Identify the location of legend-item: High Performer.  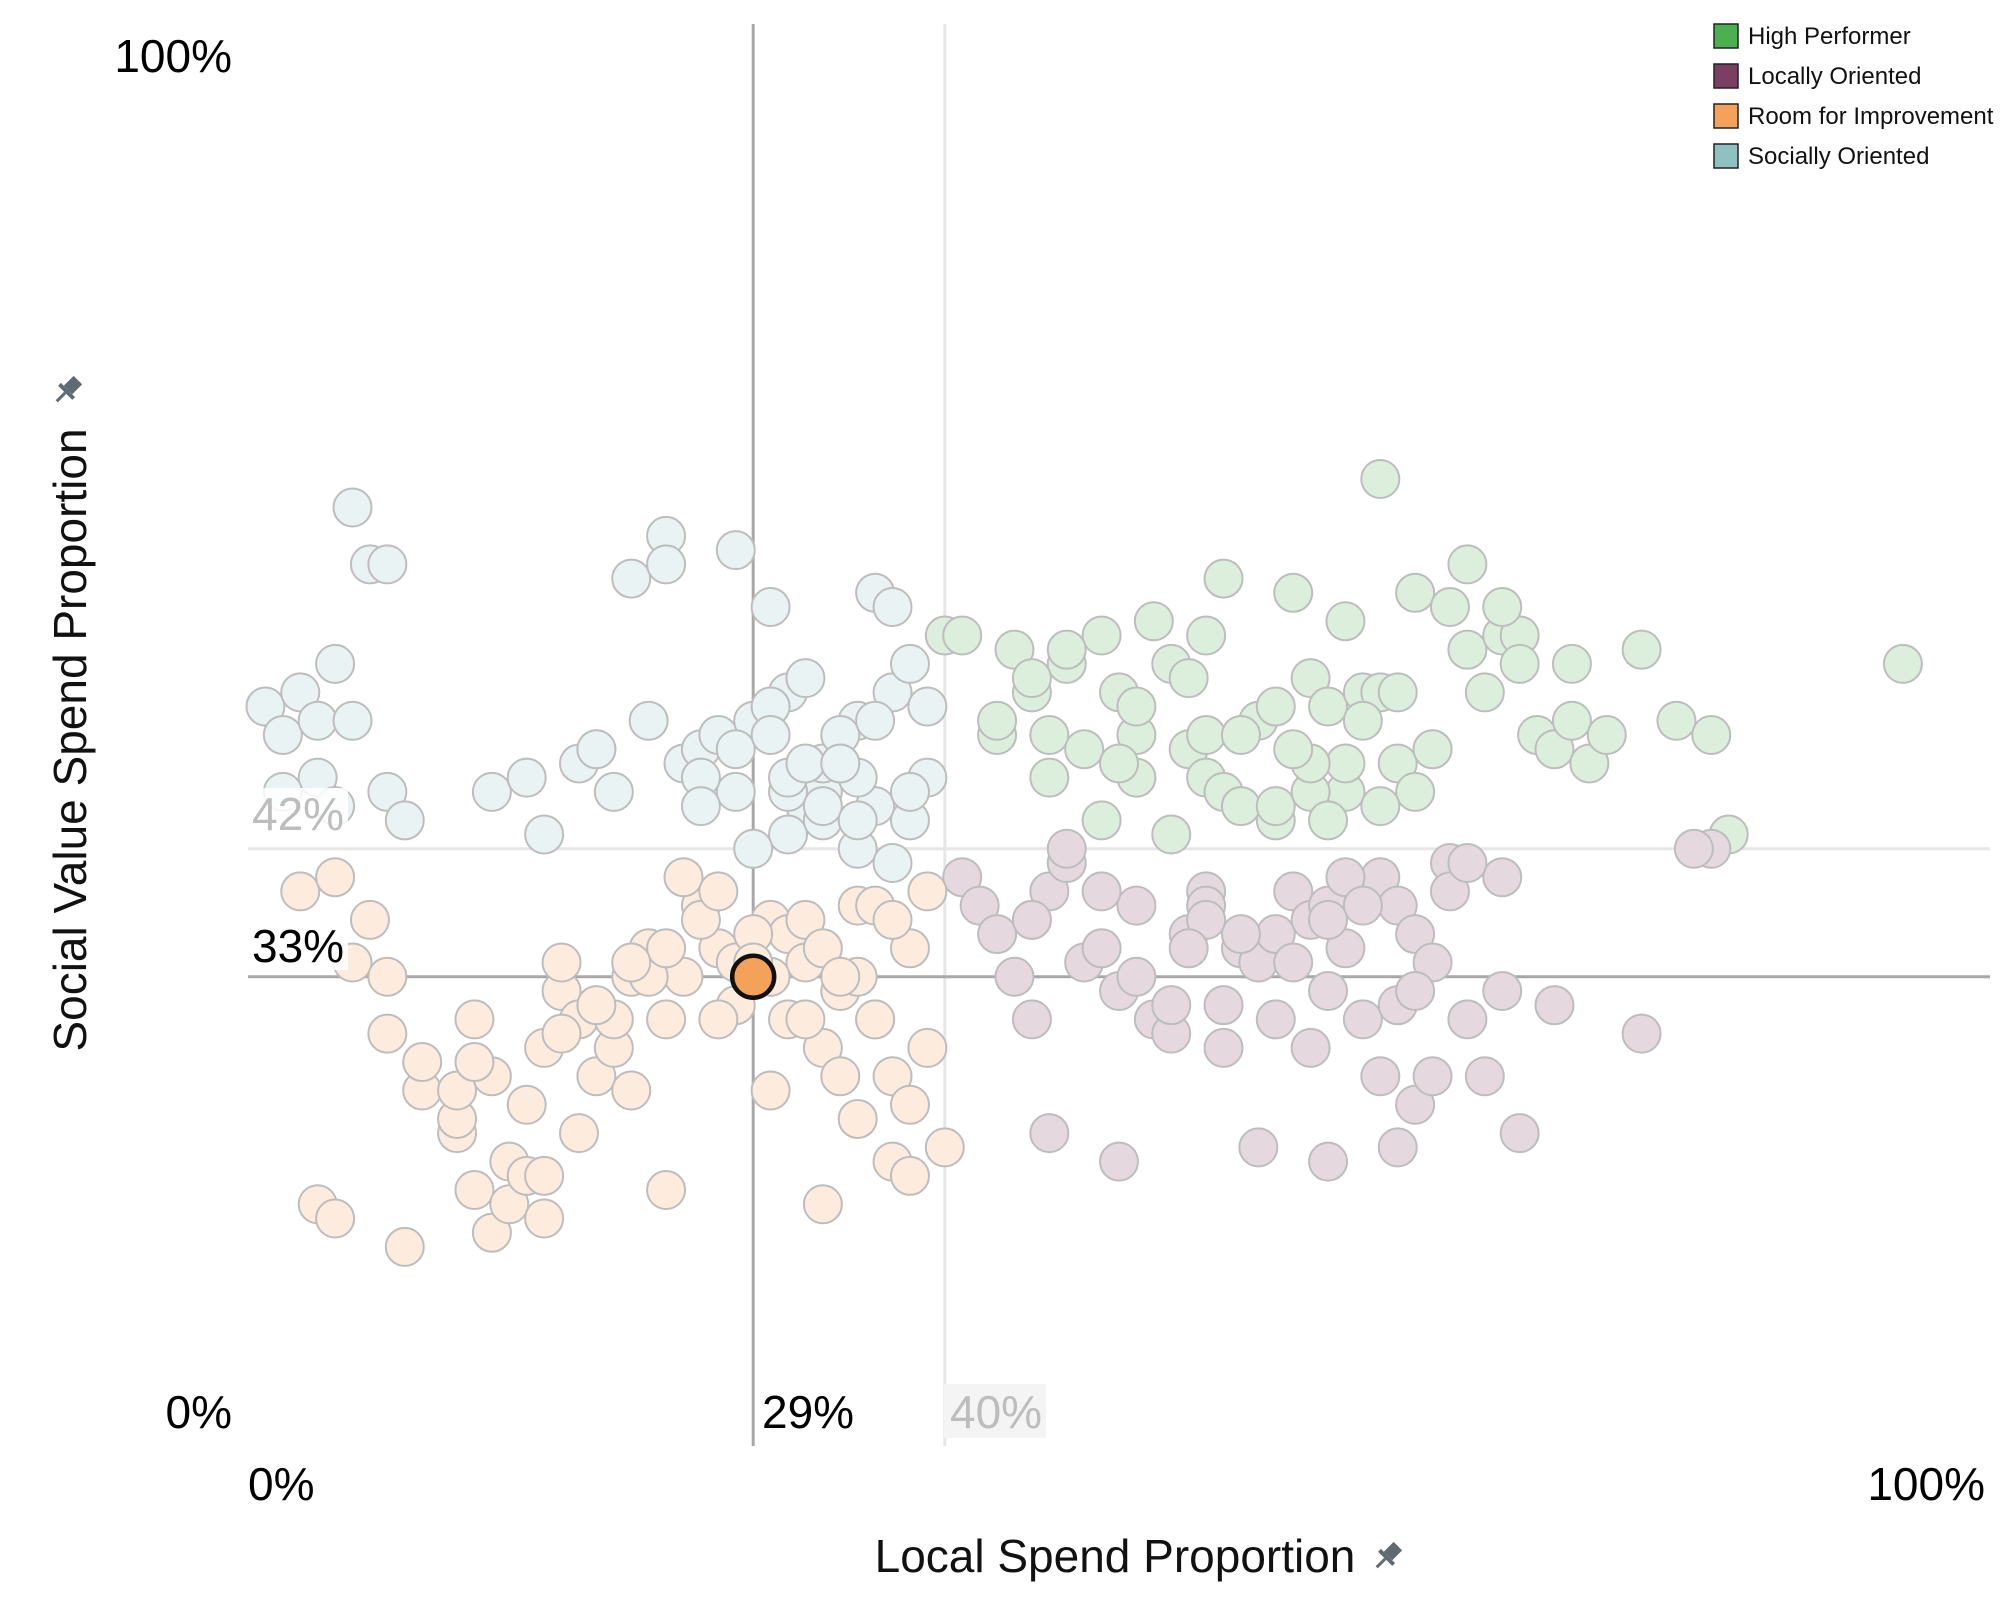
(1812, 36).